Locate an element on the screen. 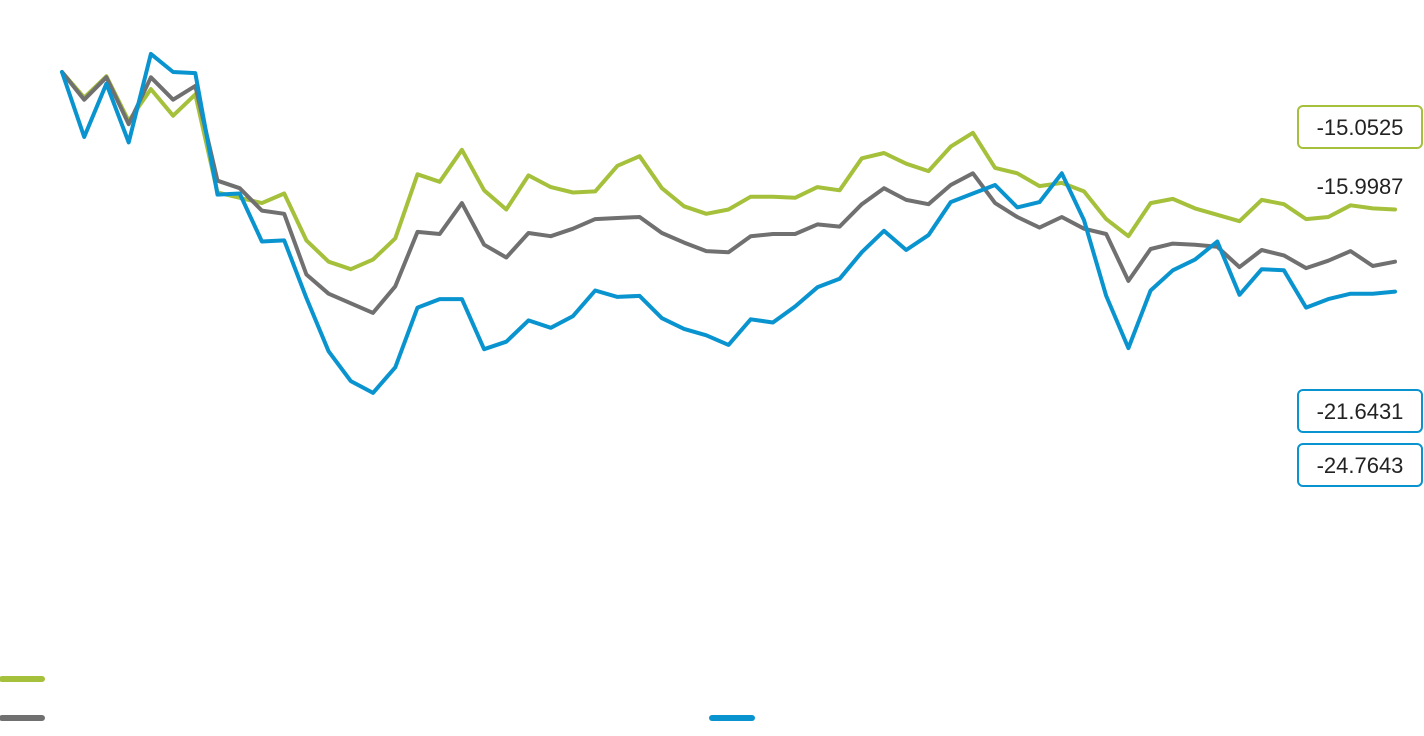 The height and width of the screenshot is (736, 1424). end-value-label-2: -15.9987 is located at coordinates (1360, 186).